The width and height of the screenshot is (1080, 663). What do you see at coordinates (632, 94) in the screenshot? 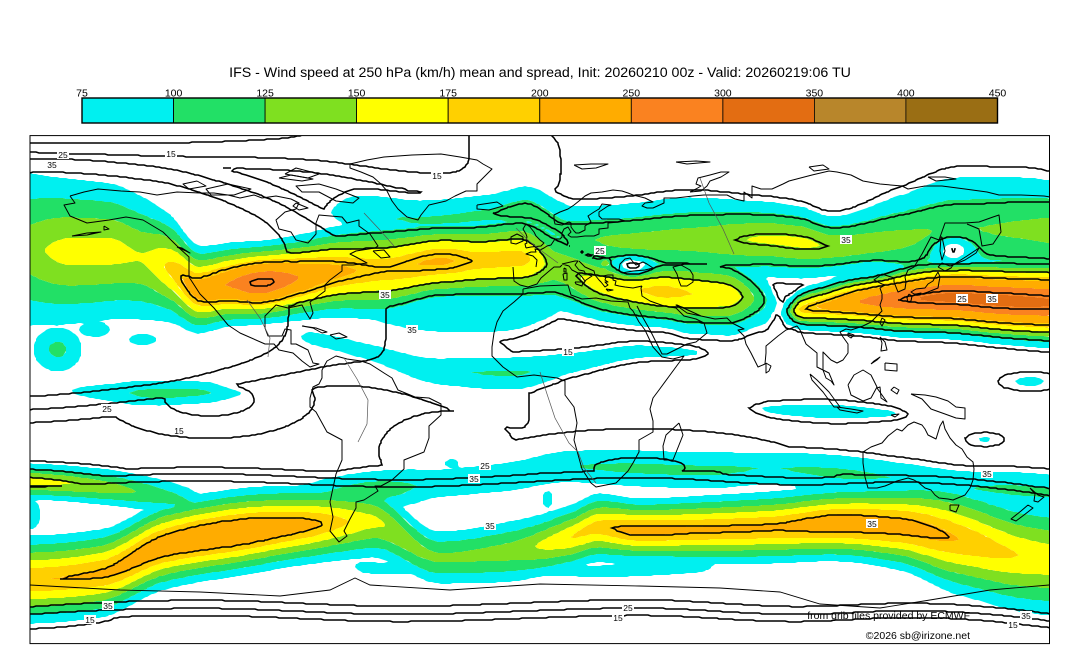
I see `svg-text: 250` at bounding box center [632, 94].